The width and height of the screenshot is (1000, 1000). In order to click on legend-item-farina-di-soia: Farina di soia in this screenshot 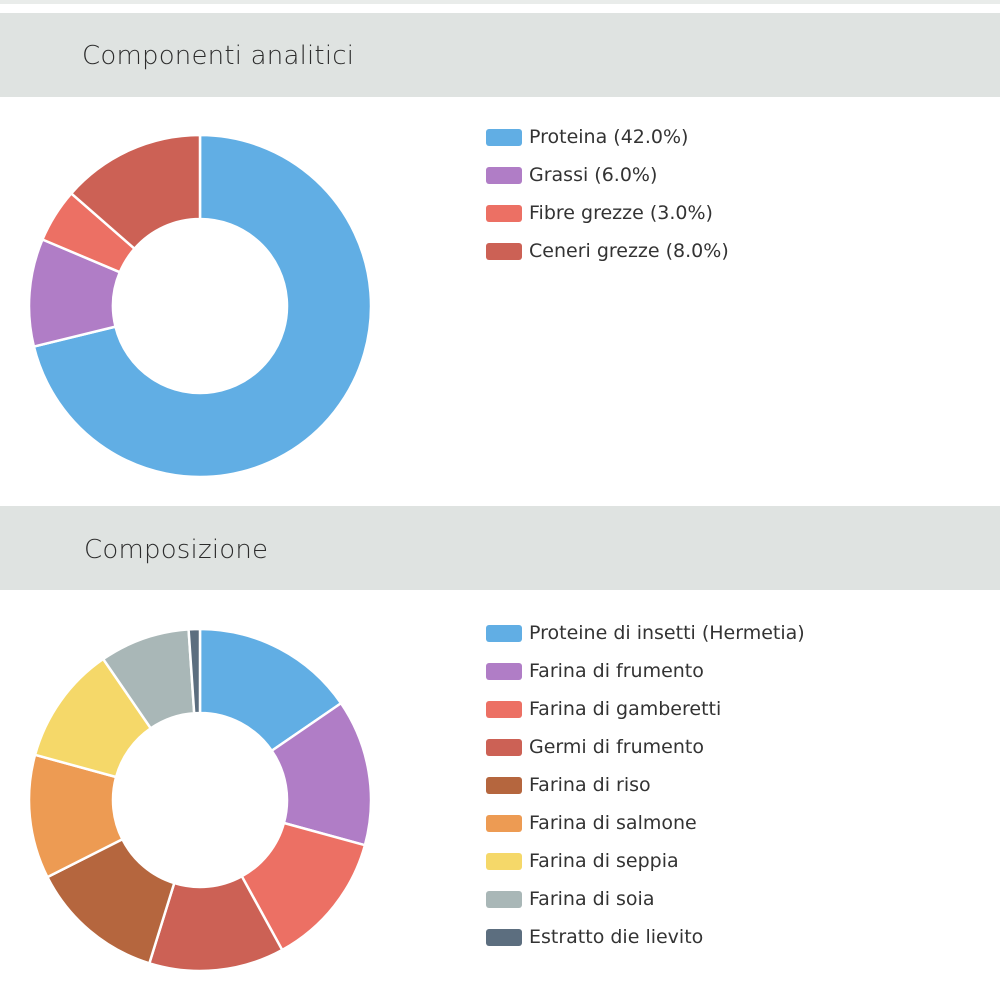, I will do `click(645, 899)`.